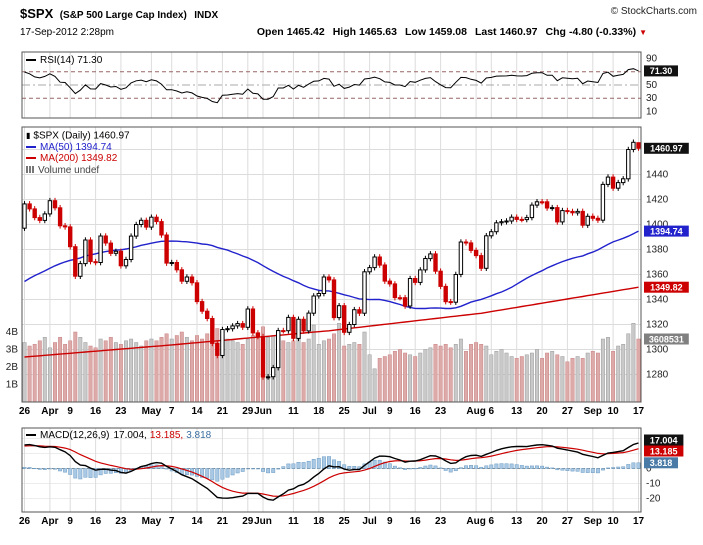  I want to click on candlestick-icon: ▮, so click(28, 135).